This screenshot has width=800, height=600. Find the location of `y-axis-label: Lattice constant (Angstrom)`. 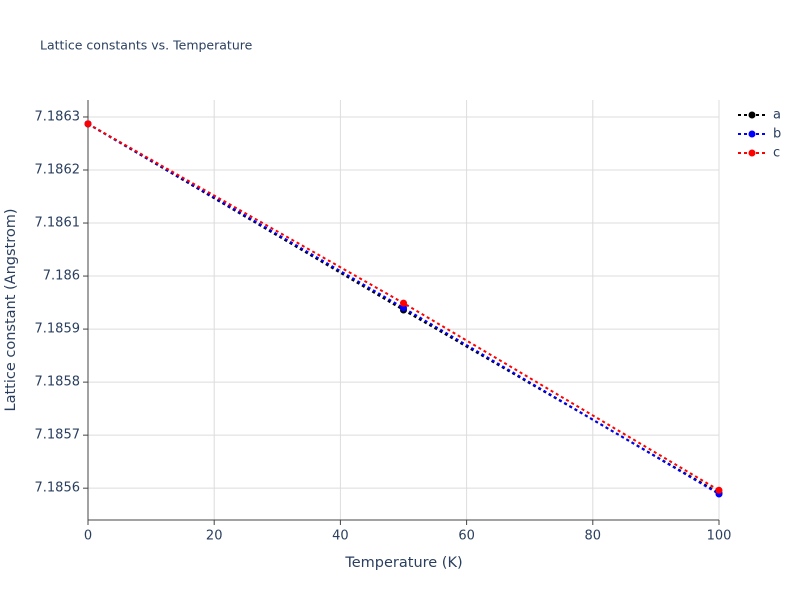

y-axis-label: Lattice constant (Angstrom) is located at coordinates (11, 309).